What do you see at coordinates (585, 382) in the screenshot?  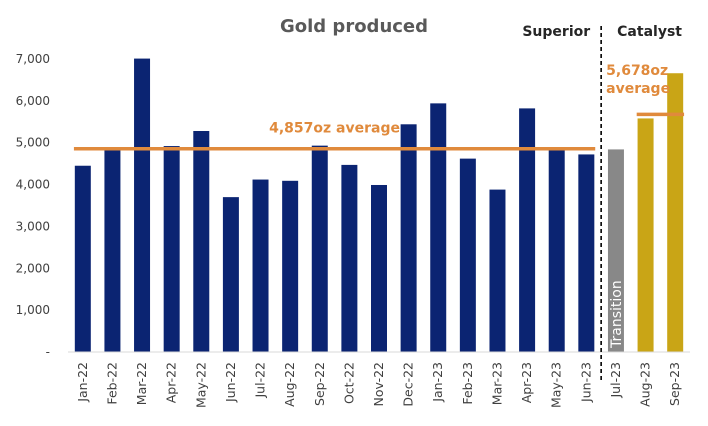 I see `x-tick-label: Jun-23` at bounding box center [585, 382].